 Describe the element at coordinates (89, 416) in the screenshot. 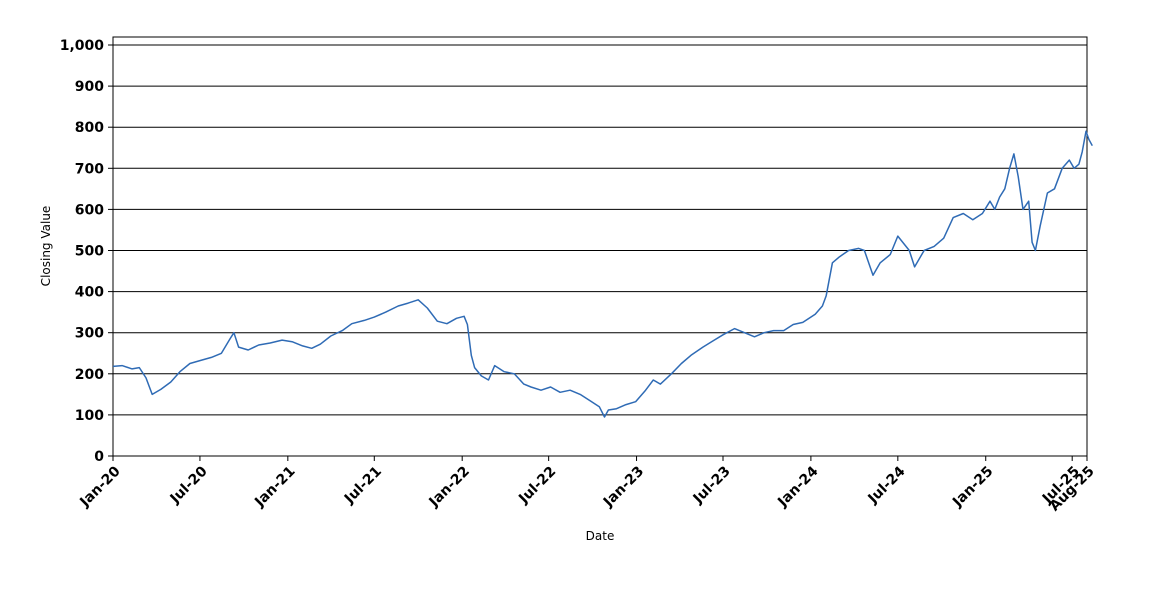

I see `y-tick-label: 100` at that location.